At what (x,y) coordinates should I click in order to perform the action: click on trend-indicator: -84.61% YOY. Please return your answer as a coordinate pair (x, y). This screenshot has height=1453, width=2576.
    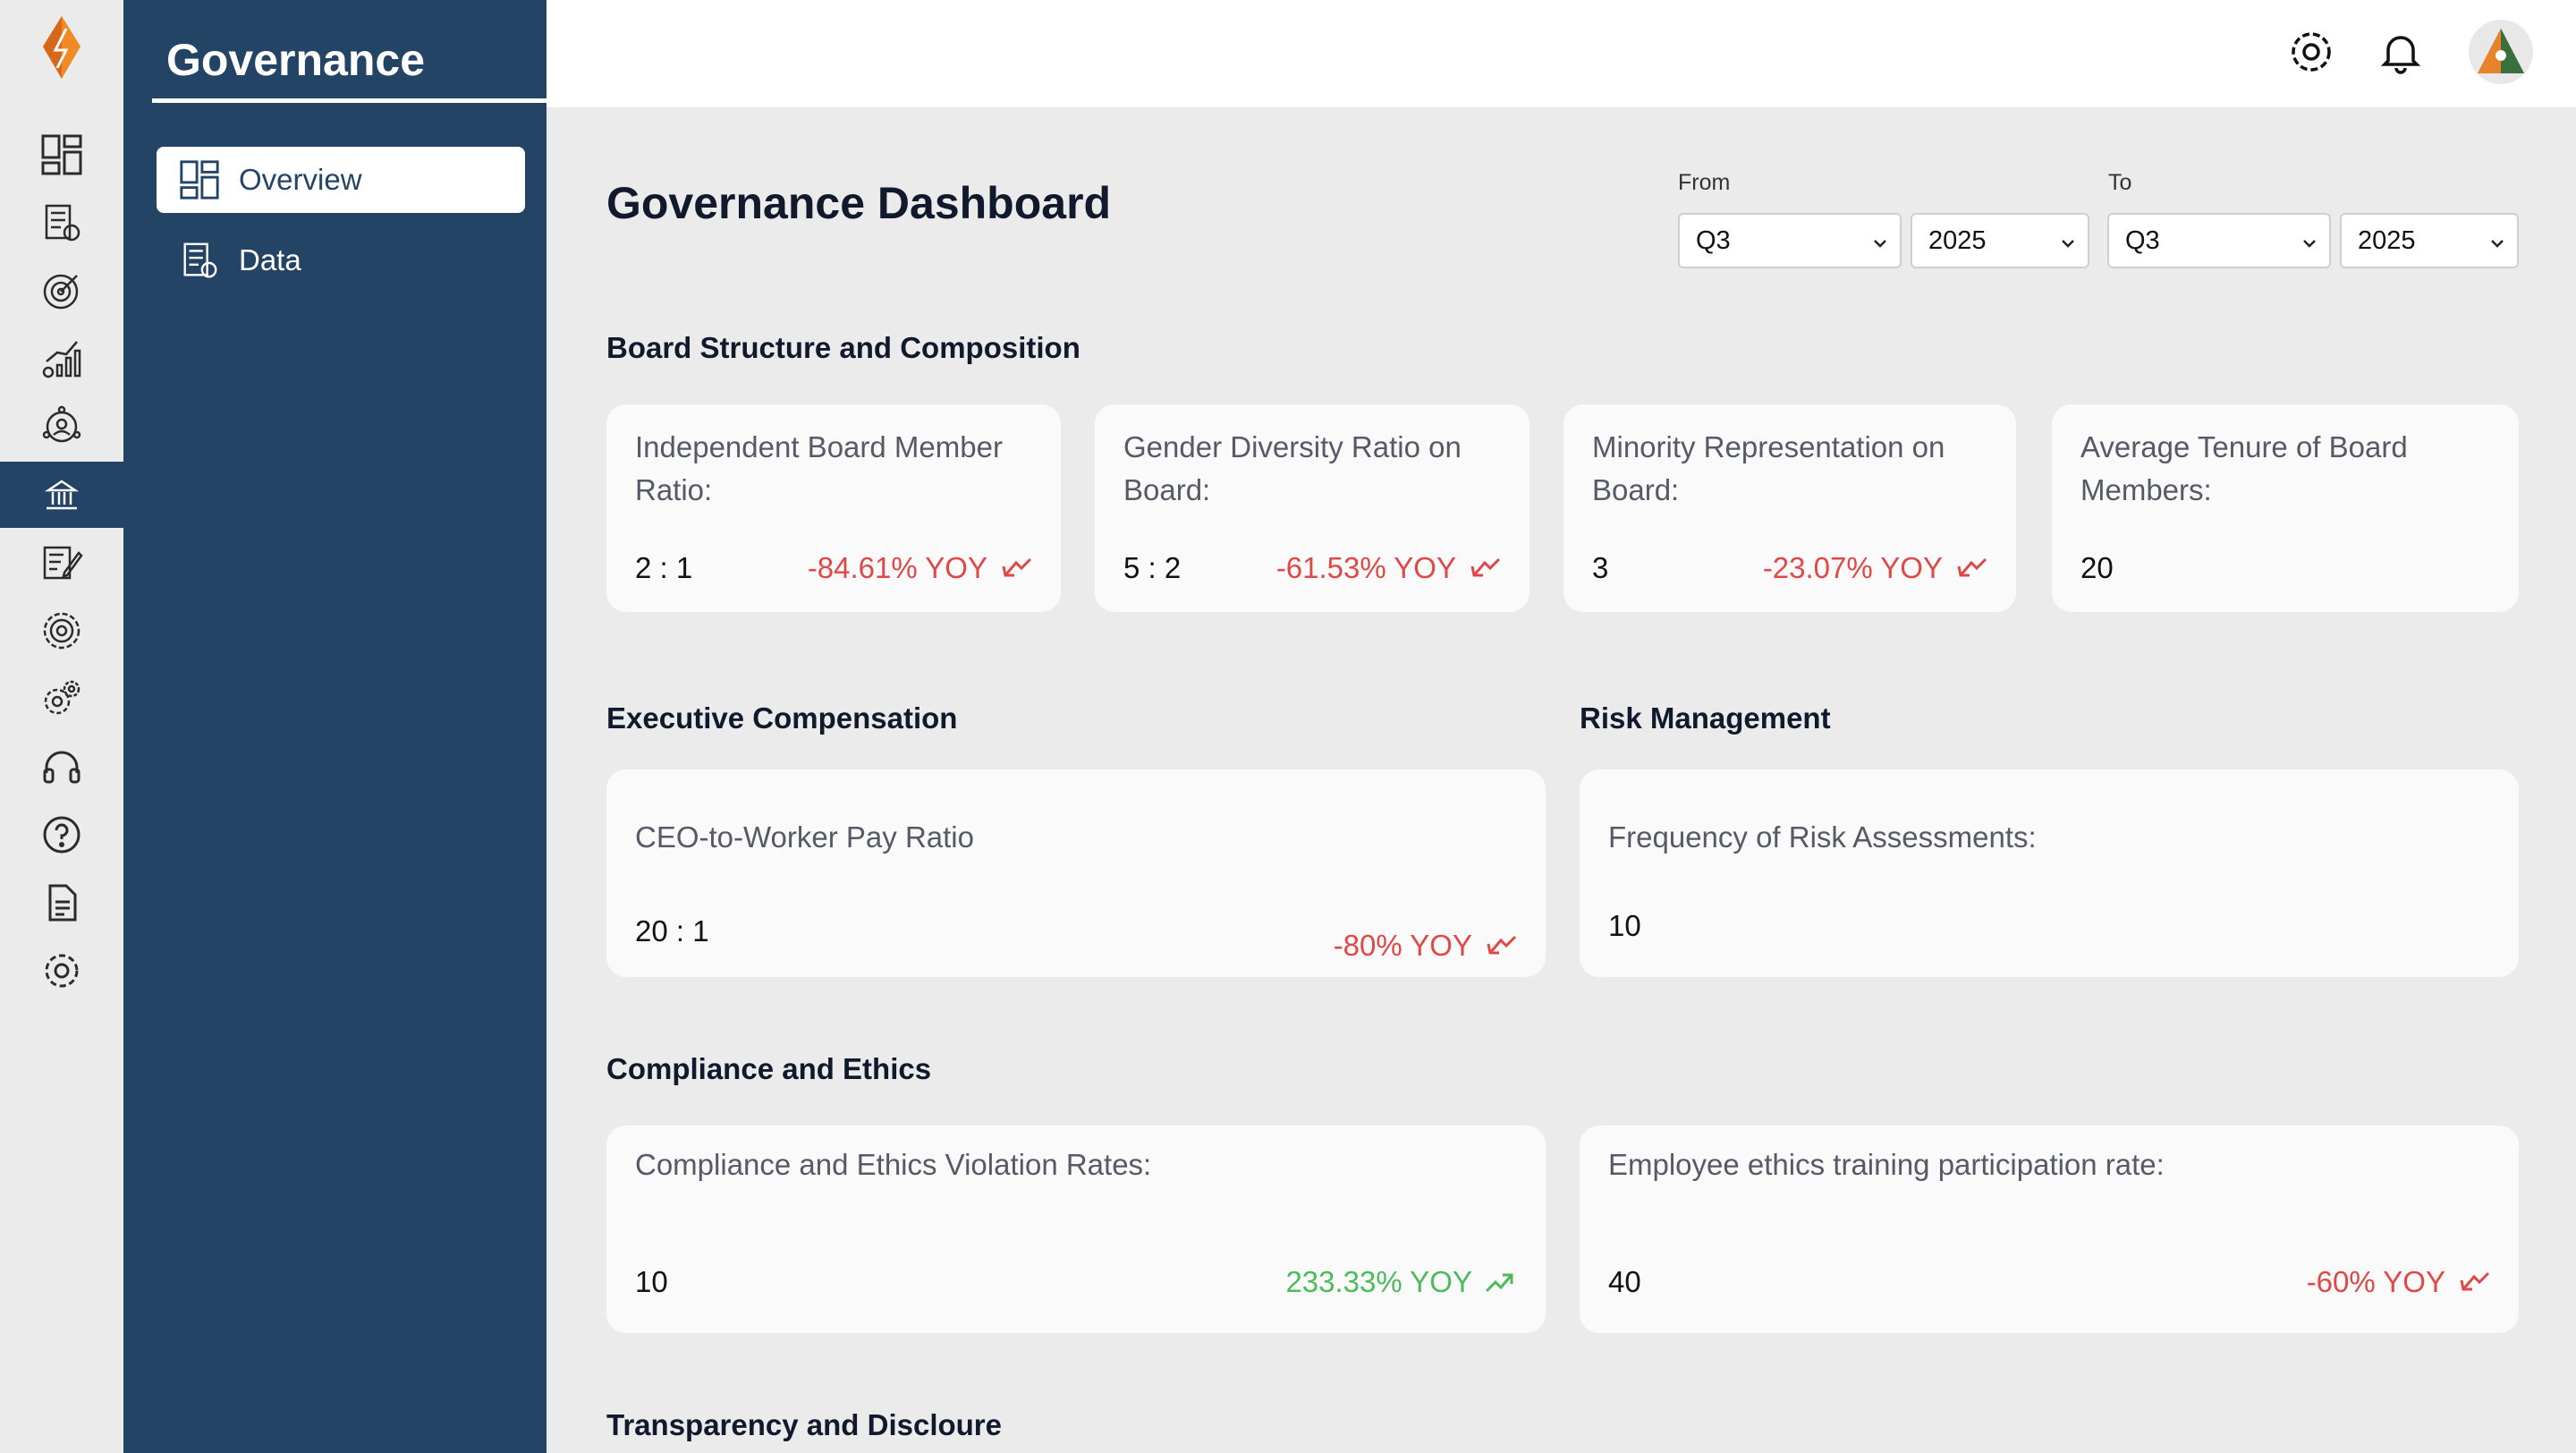
    Looking at the image, I should click on (920, 568).